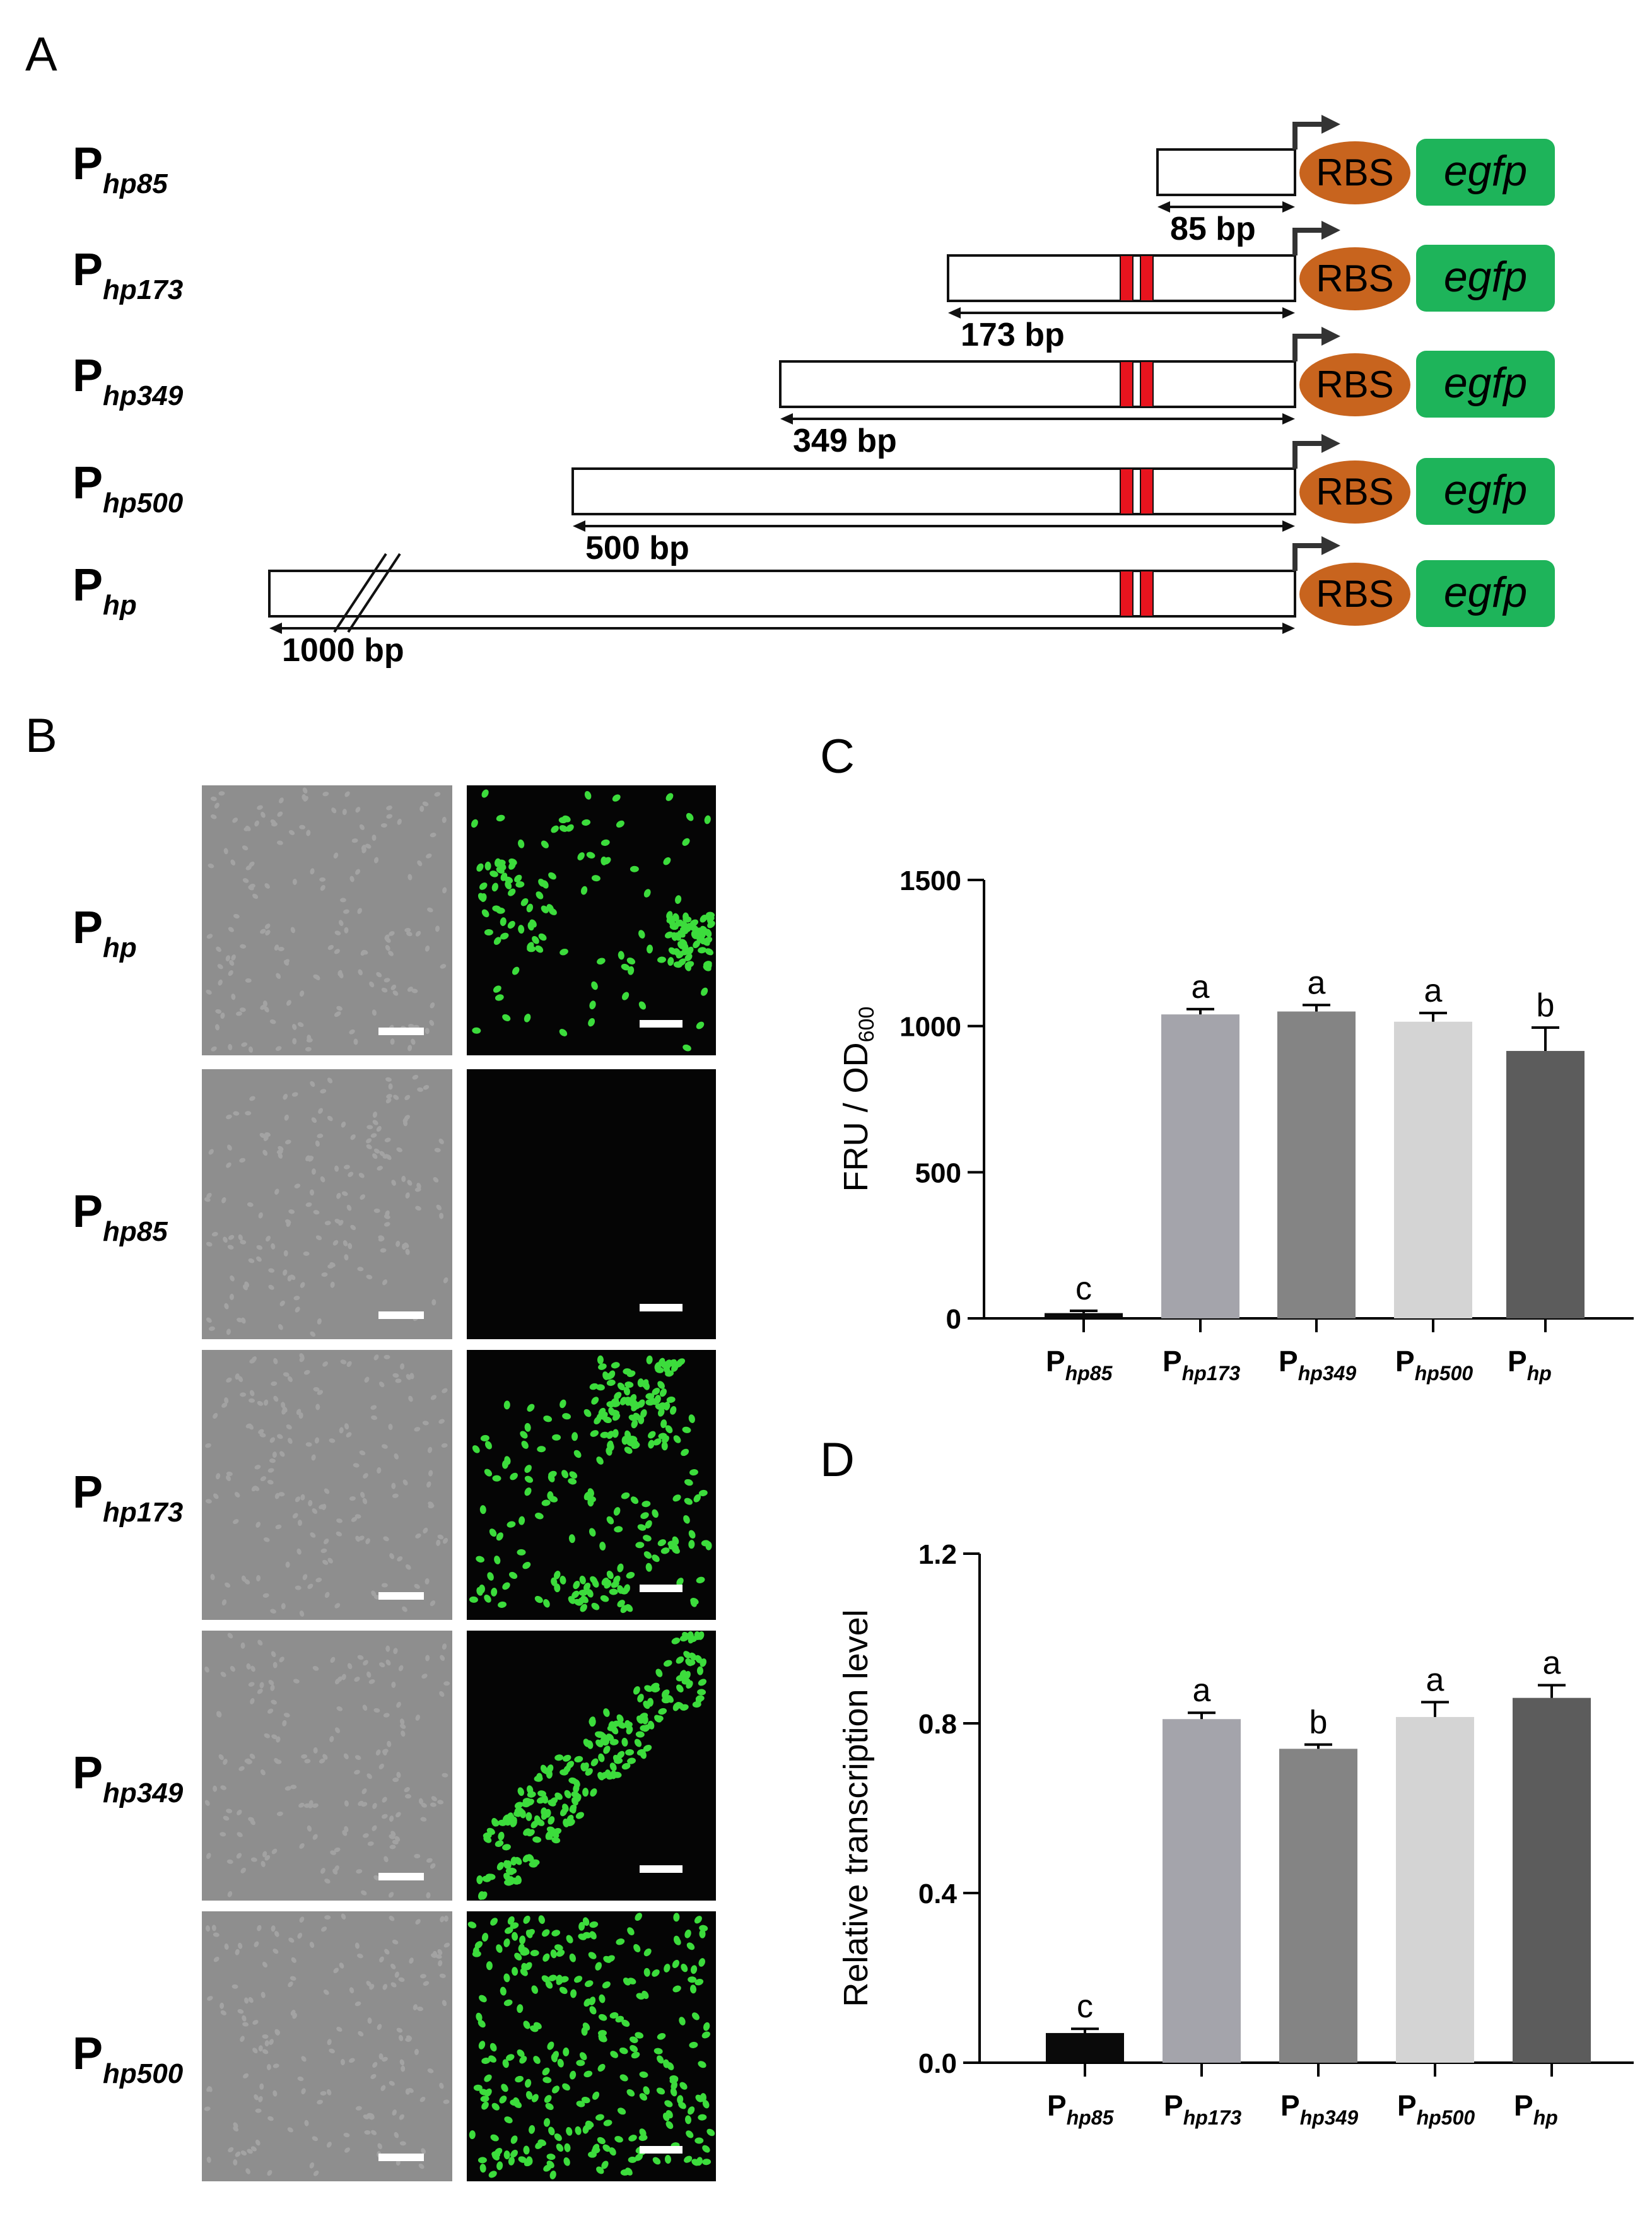 This screenshot has width=1652, height=2216. I want to click on construct-hp173-length-label: 173 bp, so click(1013, 335).